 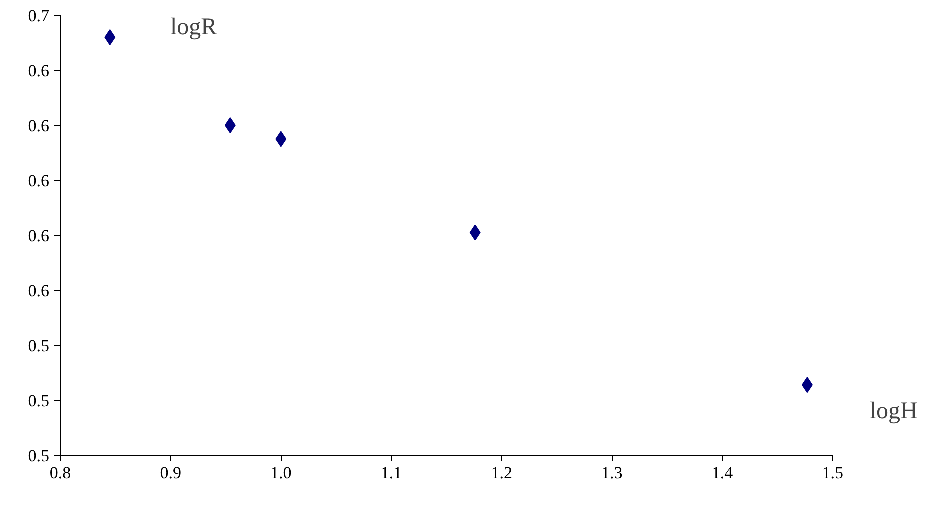 What do you see at coordinates (501, 473) in the screenshot?
I see `x-tick-label: 1.2` at bounding box center [501, 473].